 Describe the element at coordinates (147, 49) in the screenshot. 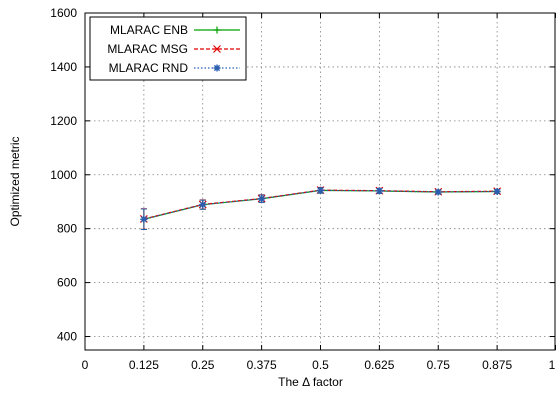

I see `legend-label: MLARAC MSG` at that location.